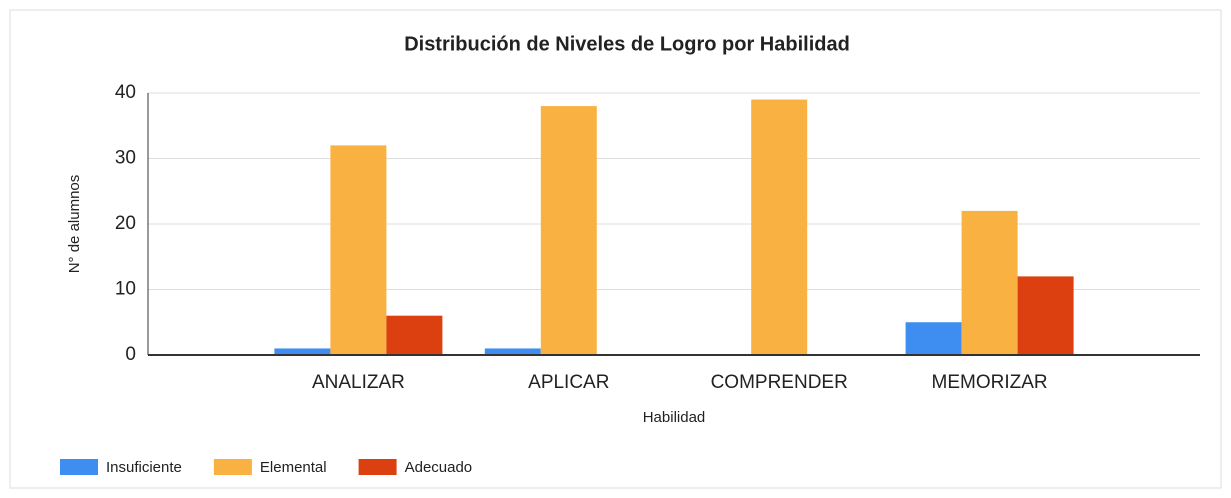 The width and height of the screenshot is (1231, 498). I want to click on y-tick-label: 0, so click(130, 354).